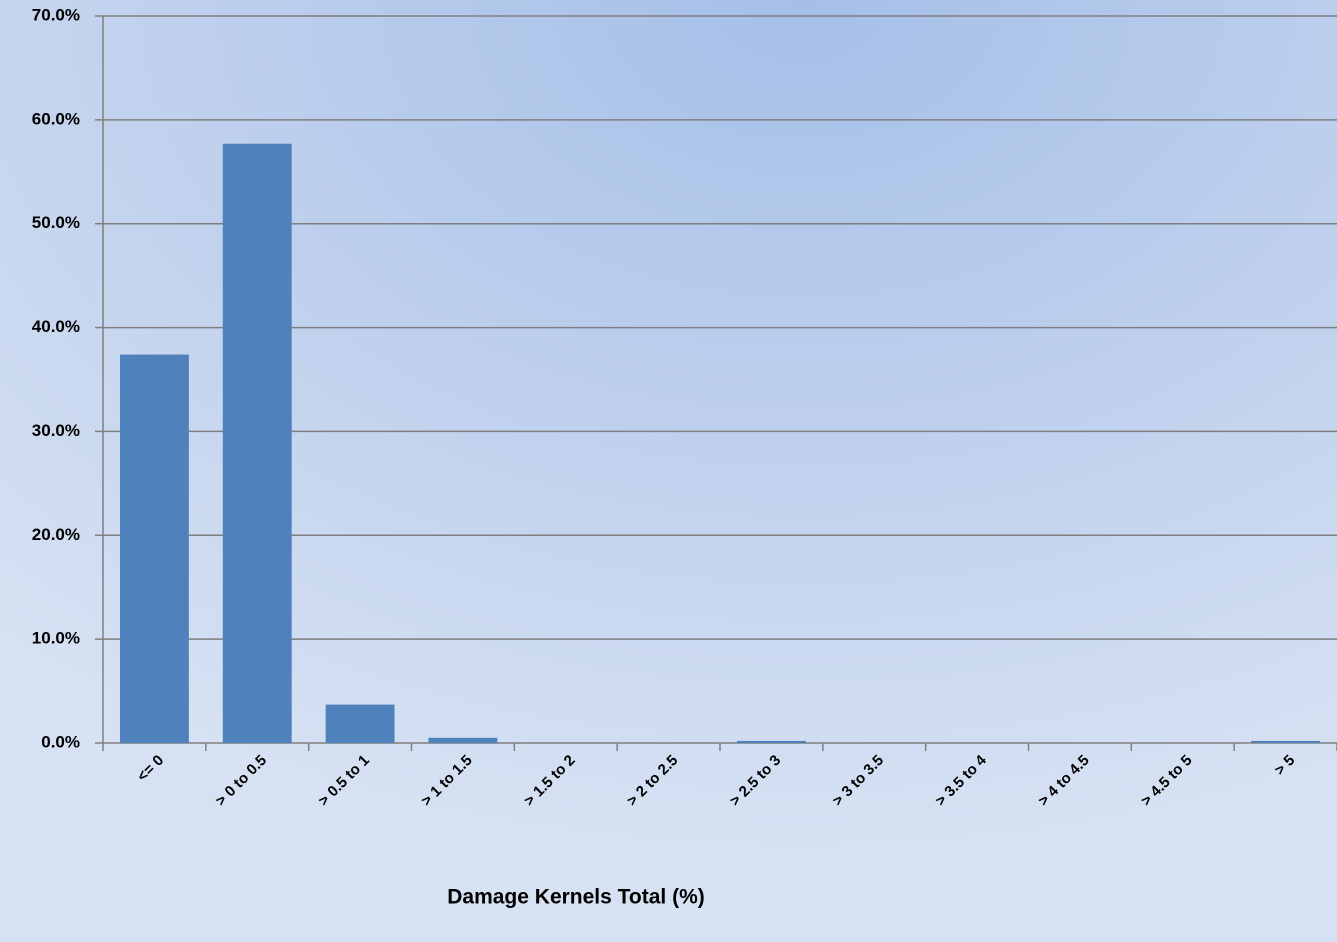 Image resolution: width=1337 pixels, height=942 pixels. What do you see at coordinates (56, 638) in the screenshot?
I see `y-tick-label: 10.0%` at bounding box center [56, 638].